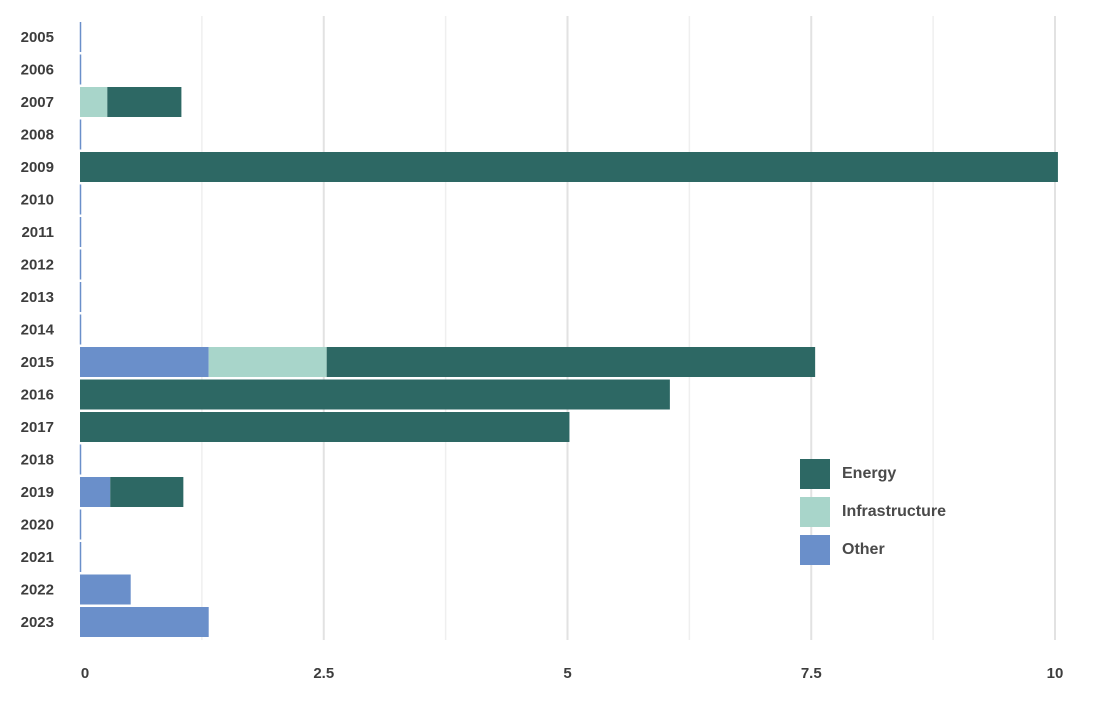 Image resolution: width=1104 pixels, height=711 pixels. Describe the element at coordinates (37, 232) in the screenshot. I see `y-label-2011: 2011` at that location.